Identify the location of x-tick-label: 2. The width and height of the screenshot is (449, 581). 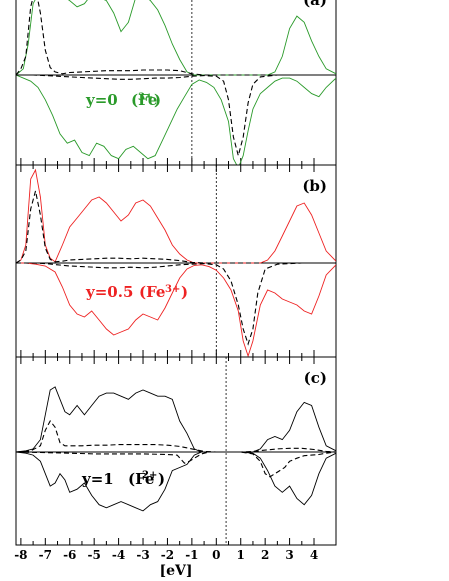
(265, 555).